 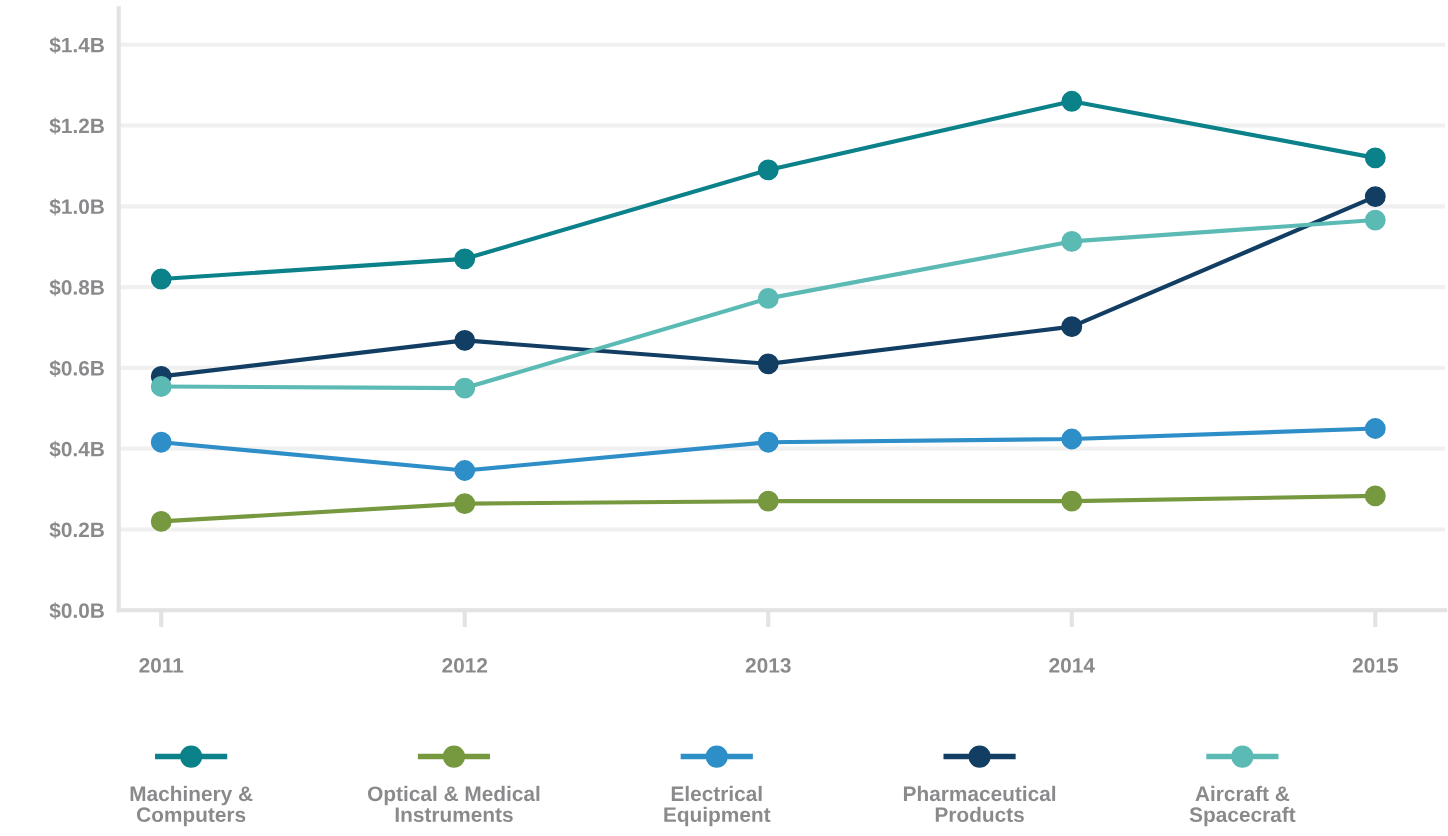 I want to click on y-tick-label: $1.4B, so click(x=76, y=45).